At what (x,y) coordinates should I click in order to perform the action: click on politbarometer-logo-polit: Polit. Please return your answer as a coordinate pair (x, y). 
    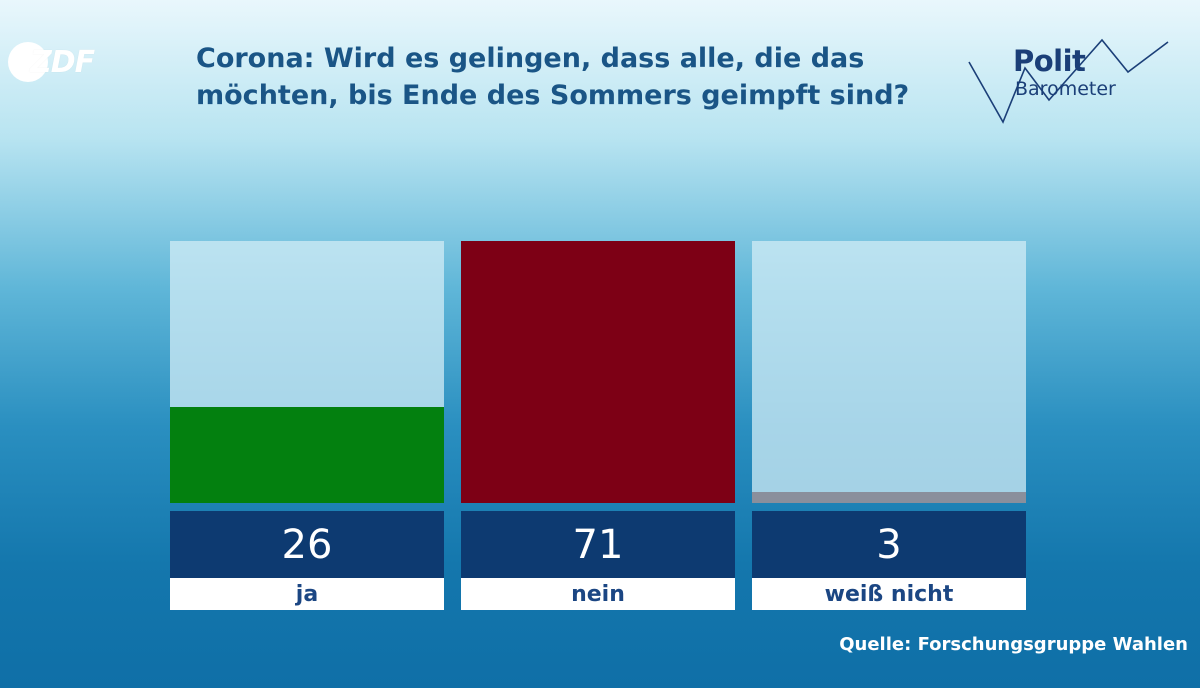
    Looking at the image, I should click on (1049, 61).